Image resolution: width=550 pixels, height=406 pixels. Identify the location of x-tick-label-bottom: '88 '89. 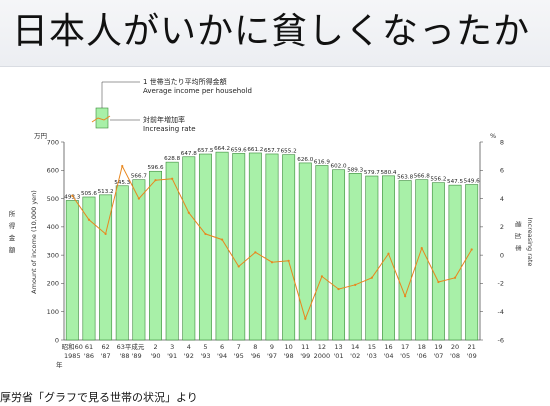
(130, 356).